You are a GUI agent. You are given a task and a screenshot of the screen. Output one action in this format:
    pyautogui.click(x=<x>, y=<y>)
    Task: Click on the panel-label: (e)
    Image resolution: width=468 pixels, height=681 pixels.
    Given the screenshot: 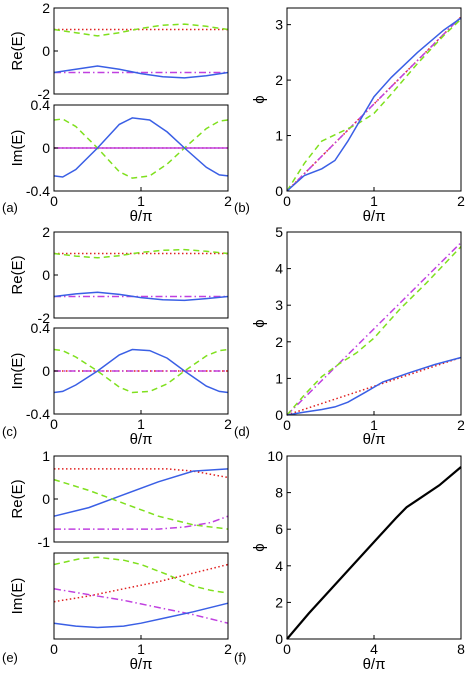 What is the action you would take?
    pyautogui.click(x=10, y=657)
    